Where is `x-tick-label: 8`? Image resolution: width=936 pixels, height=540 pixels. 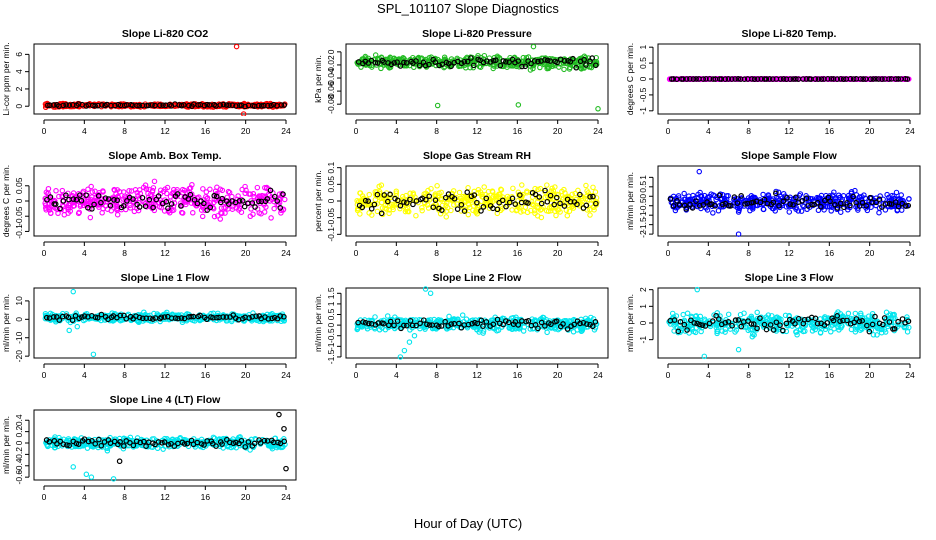
x-tick-label: 8 is located at coordinates (436, 131).